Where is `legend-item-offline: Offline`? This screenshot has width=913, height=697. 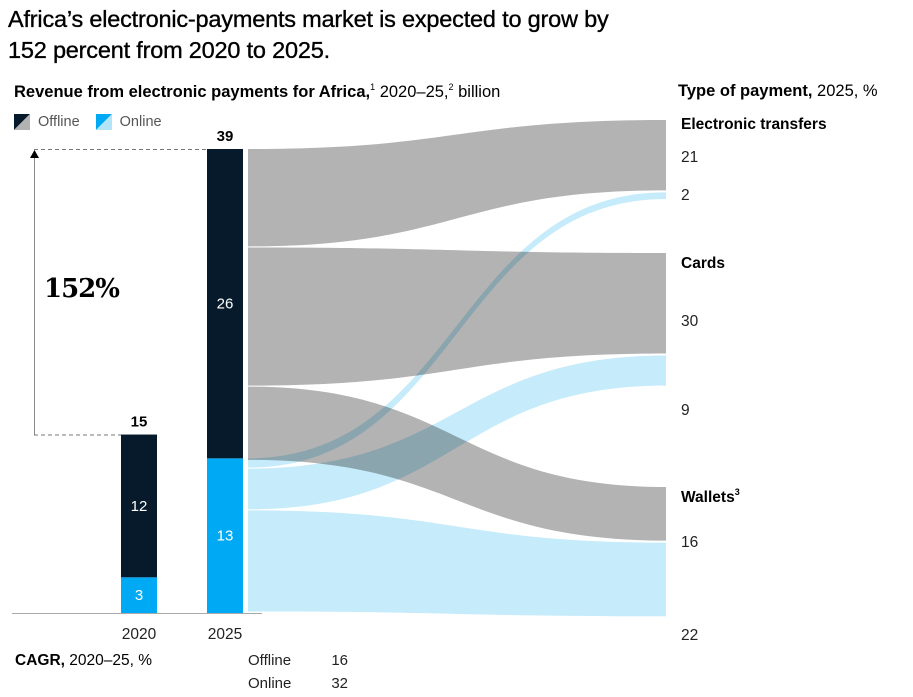
legend-item-offline: Offline is located at coordinates (47, 122).